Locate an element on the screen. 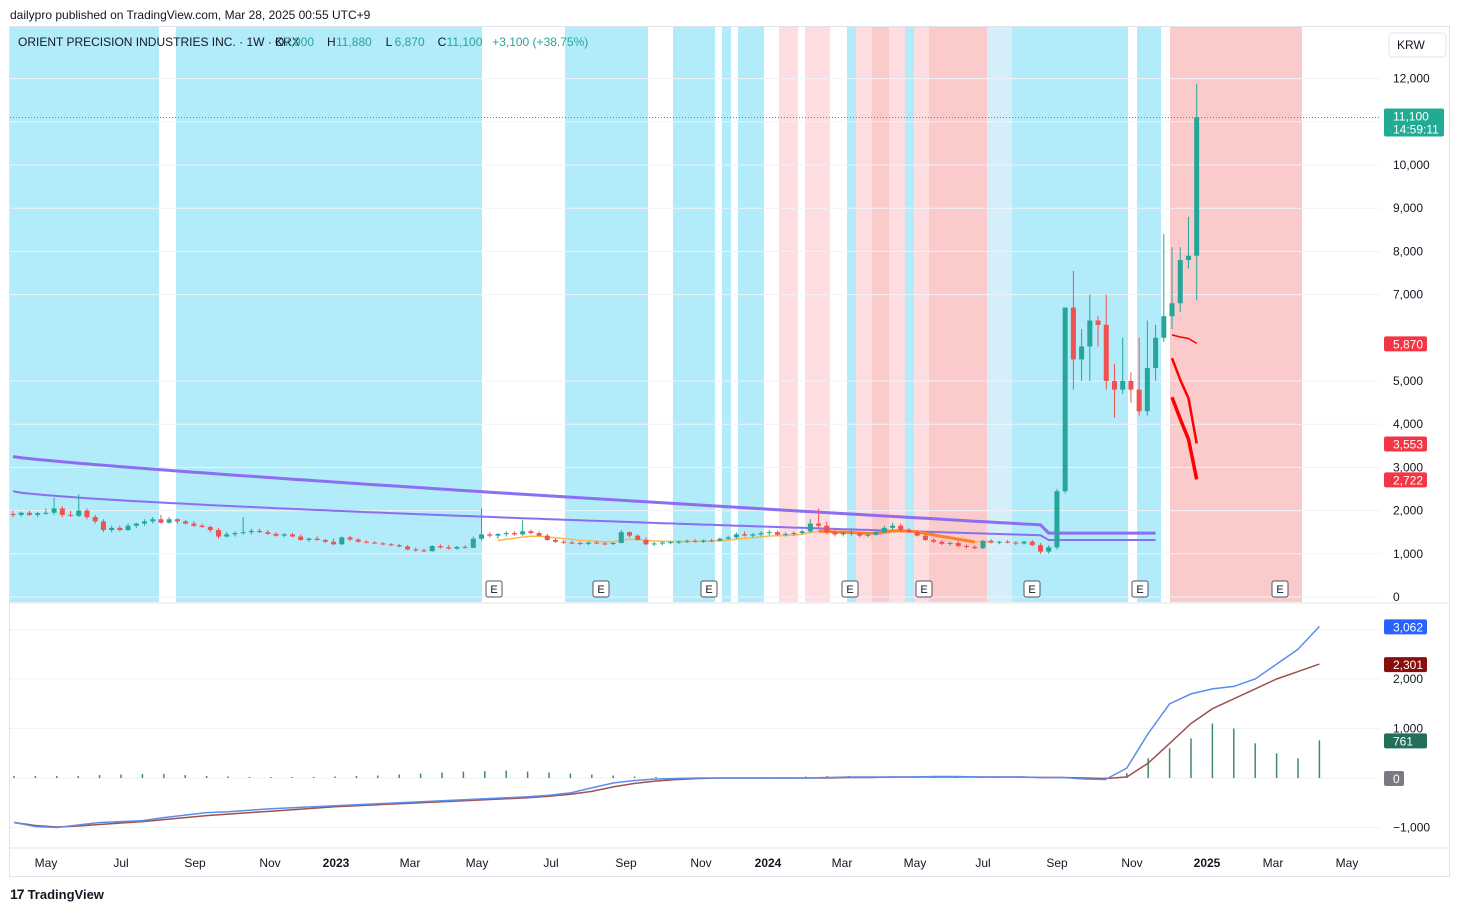  price-label-box is located at coordinates (1405, 344).